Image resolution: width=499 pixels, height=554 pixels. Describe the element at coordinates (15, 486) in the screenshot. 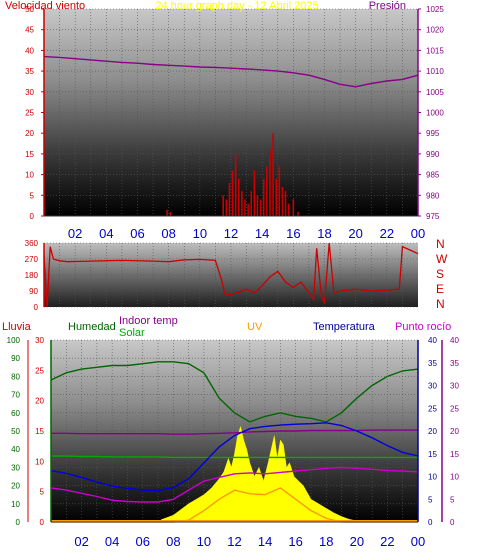

I see `humidity-tick-label: 20` at that location.